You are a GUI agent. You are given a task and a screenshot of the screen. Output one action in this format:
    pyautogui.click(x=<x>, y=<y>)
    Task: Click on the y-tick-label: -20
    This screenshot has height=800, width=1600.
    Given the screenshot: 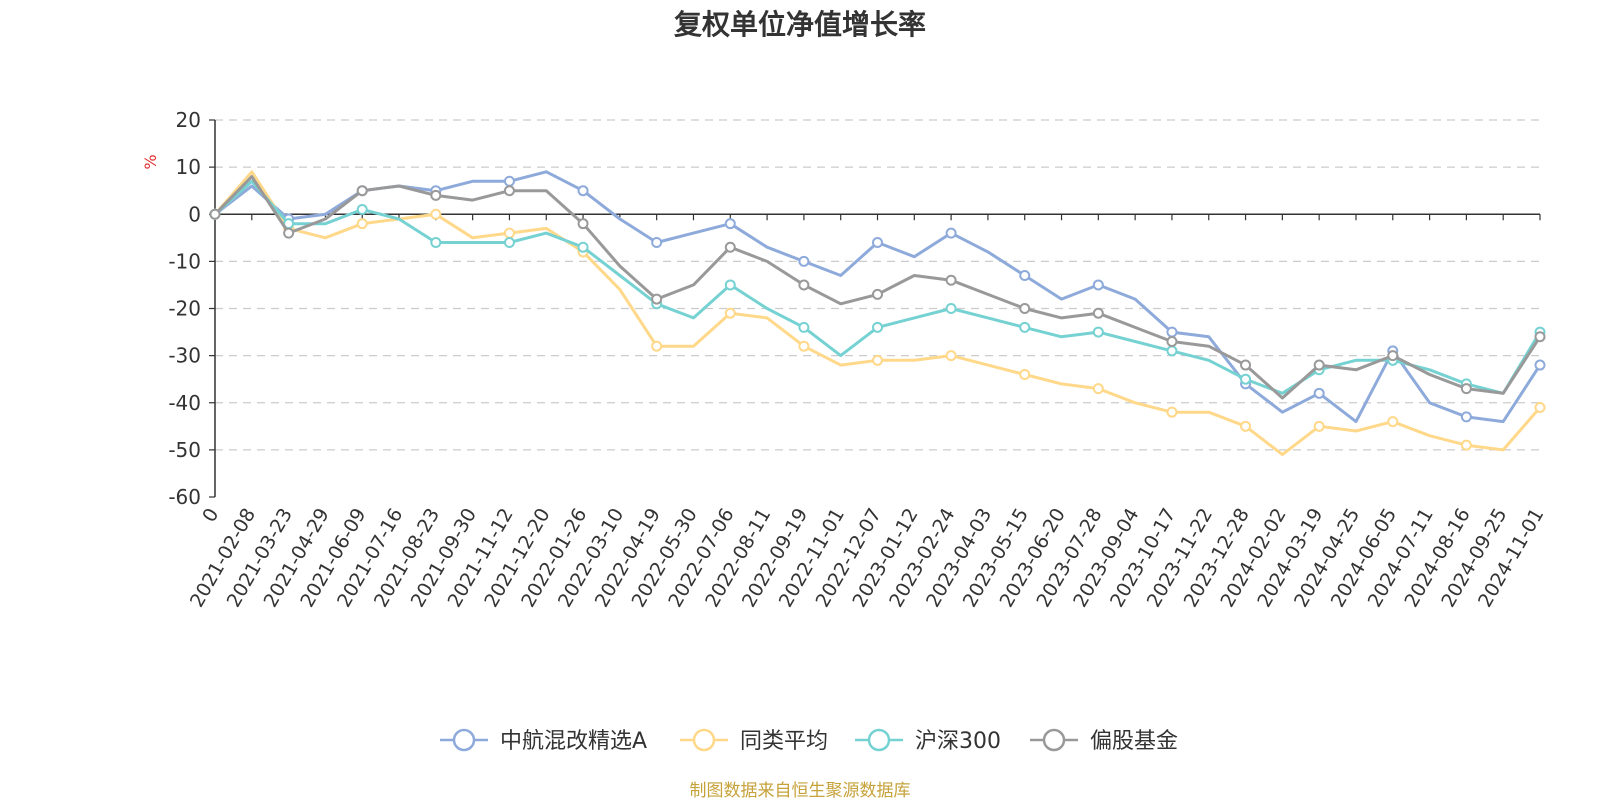 What is the action you would take?
    pyautogui.click(x=184, y=309)
    